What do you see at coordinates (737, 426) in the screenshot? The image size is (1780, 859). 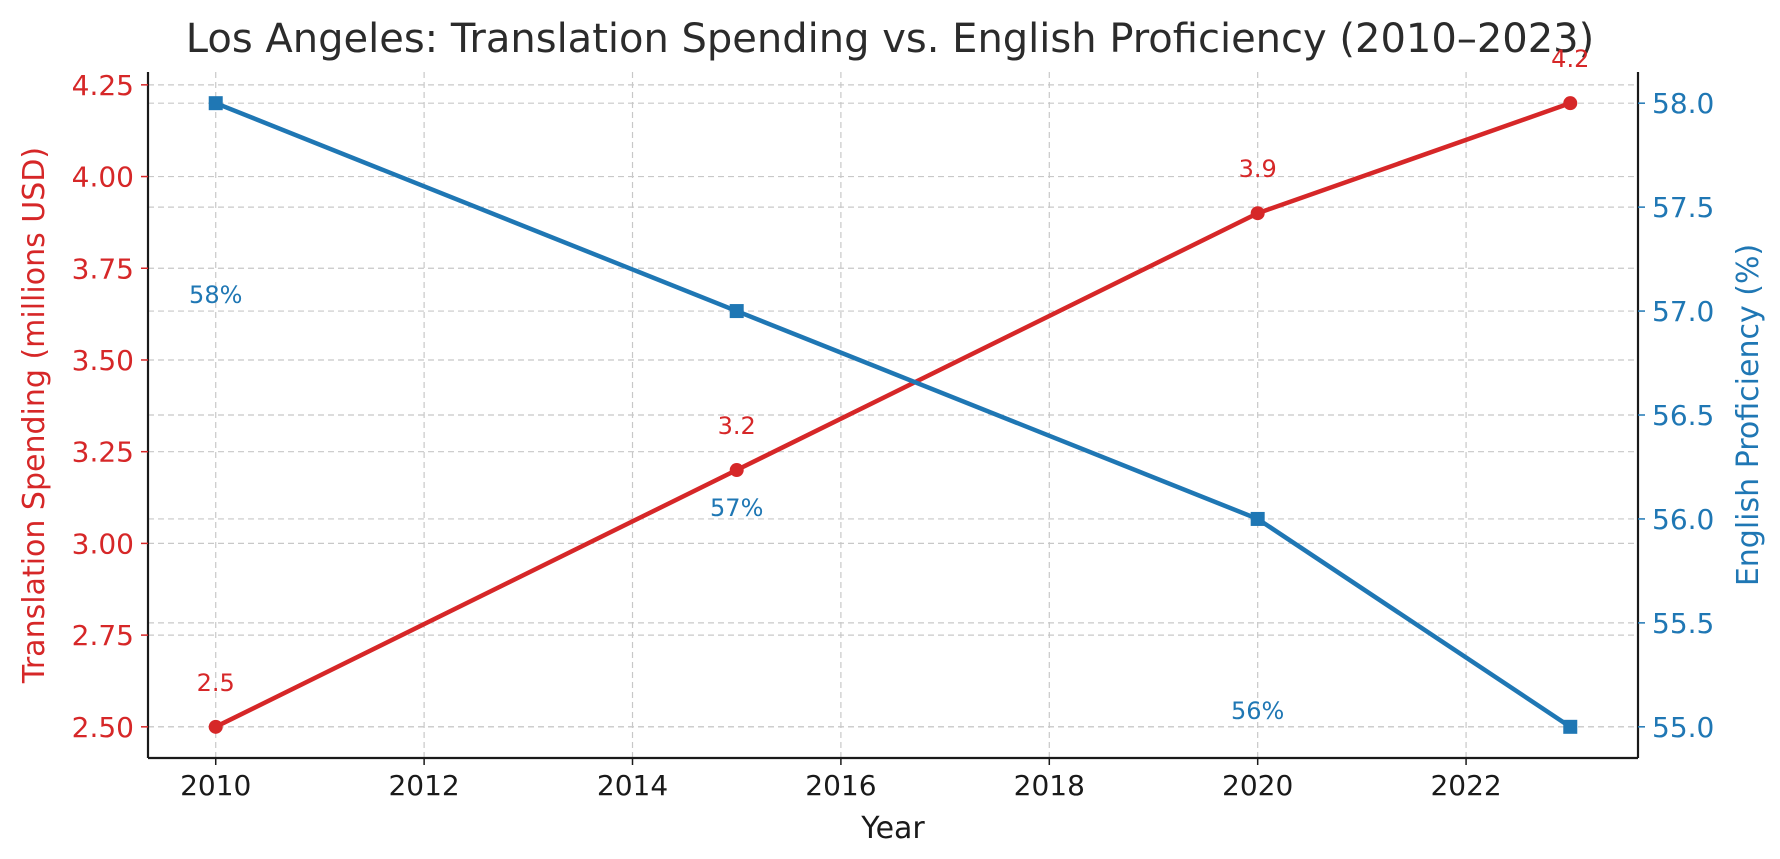 I see `data-label: 3.2` at bounding box center [737, 426].